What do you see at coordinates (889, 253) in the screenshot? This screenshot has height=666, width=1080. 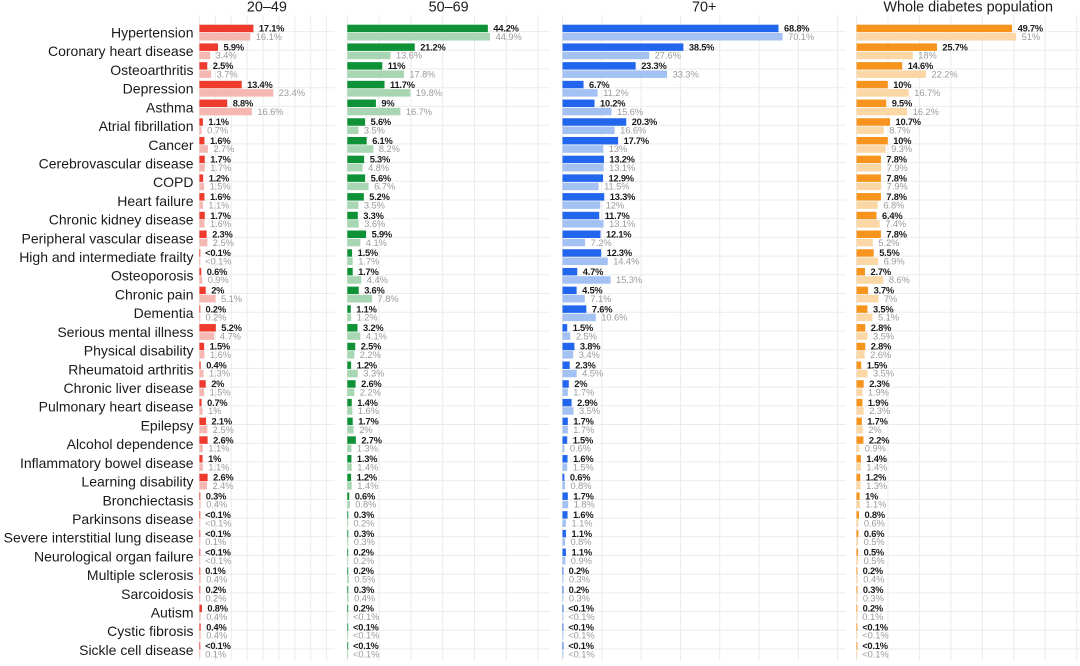 I see `svg-text: 5.5%` at bounding box center [889, 253].